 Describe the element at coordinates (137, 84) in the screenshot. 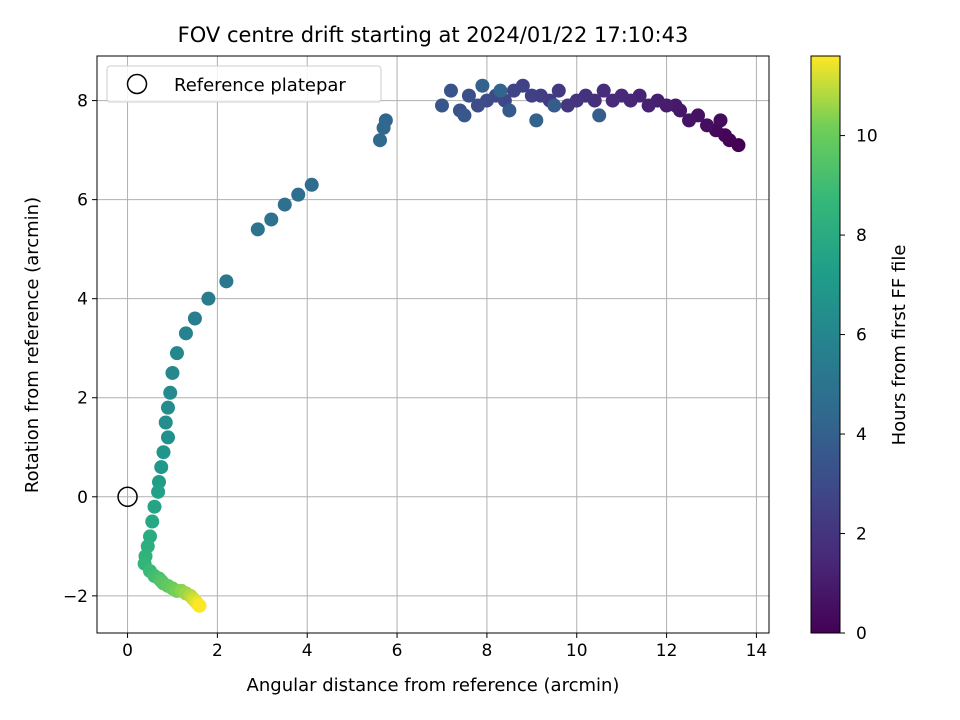

I see `legend-reference-marker` at that location.